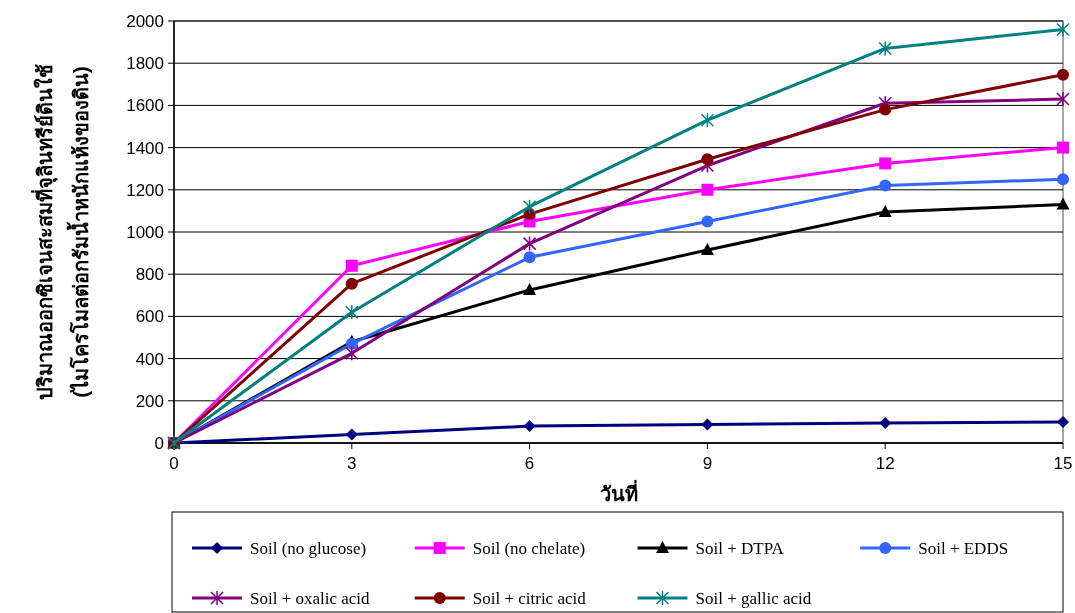 Image resolution: width=1075 pixels, height=613 pixels. I want to click on x-tick-label: 9, so click(707, 463).